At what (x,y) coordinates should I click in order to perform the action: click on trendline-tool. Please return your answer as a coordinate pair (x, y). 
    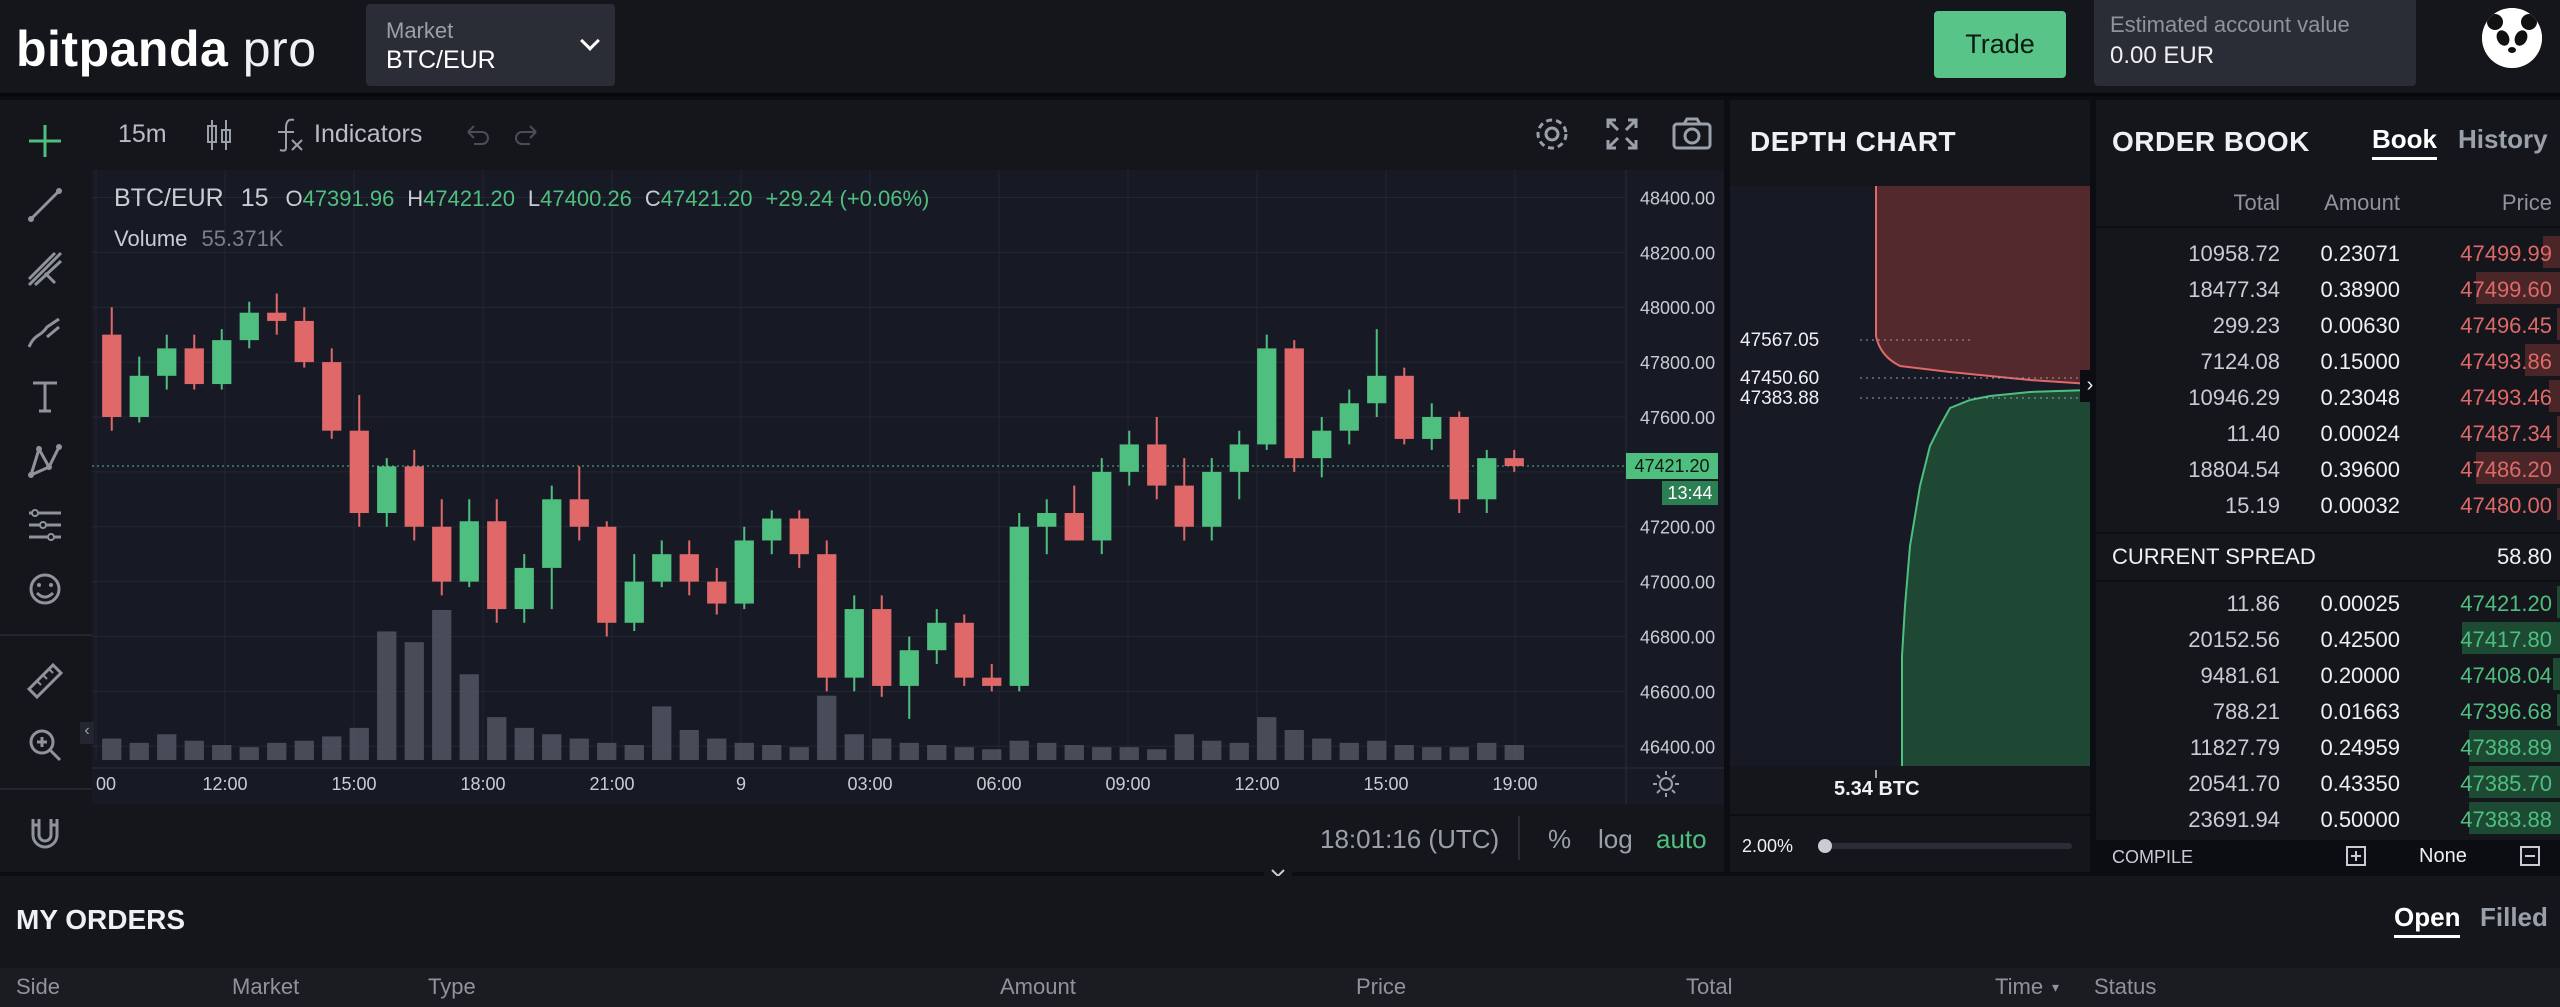
    Looking at the image, I should click on (45, 205).